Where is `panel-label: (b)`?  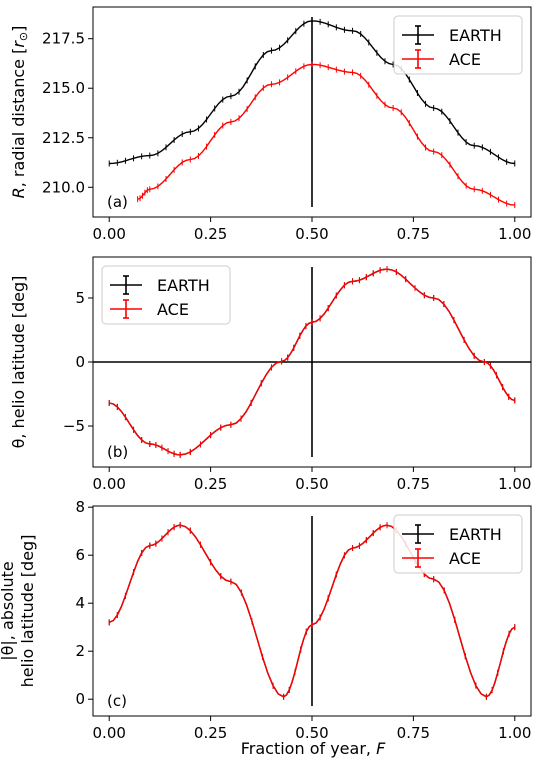 panel-label: (b) is located at coordinates (117, 452).